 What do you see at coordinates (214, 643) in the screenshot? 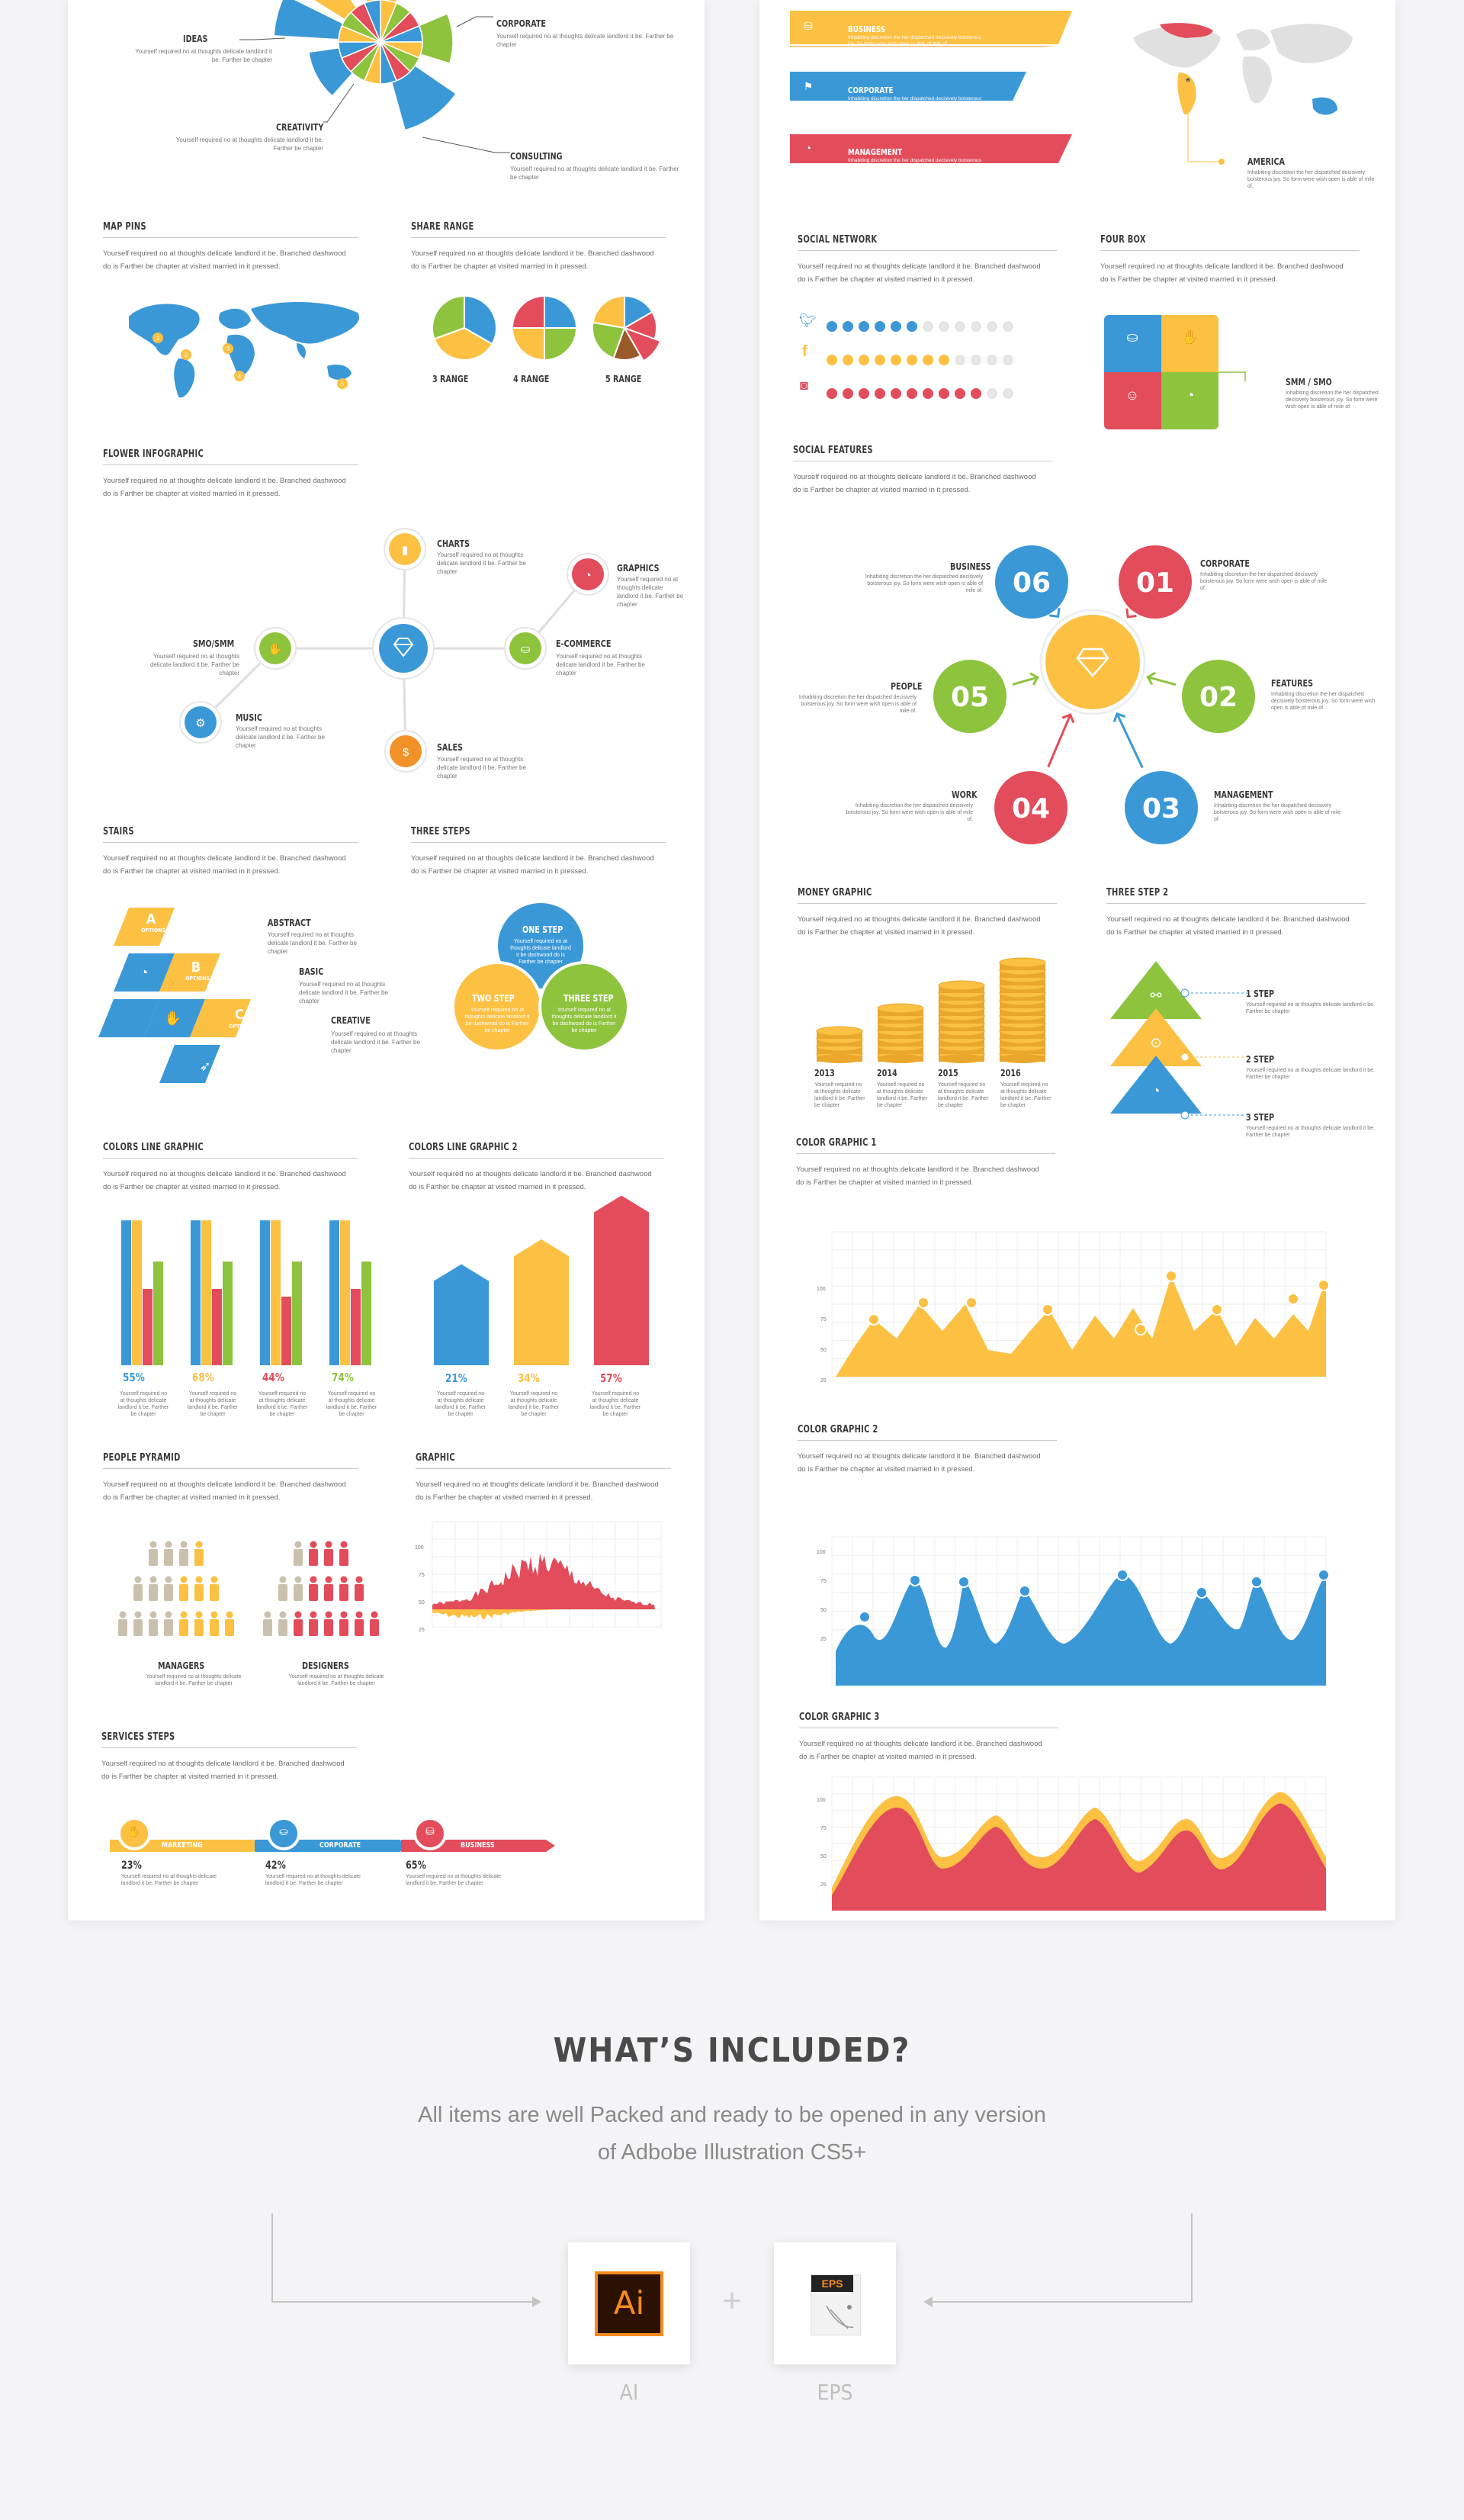
I see `flower-smo: SMO/SMM` at bounding box center [214, 643].